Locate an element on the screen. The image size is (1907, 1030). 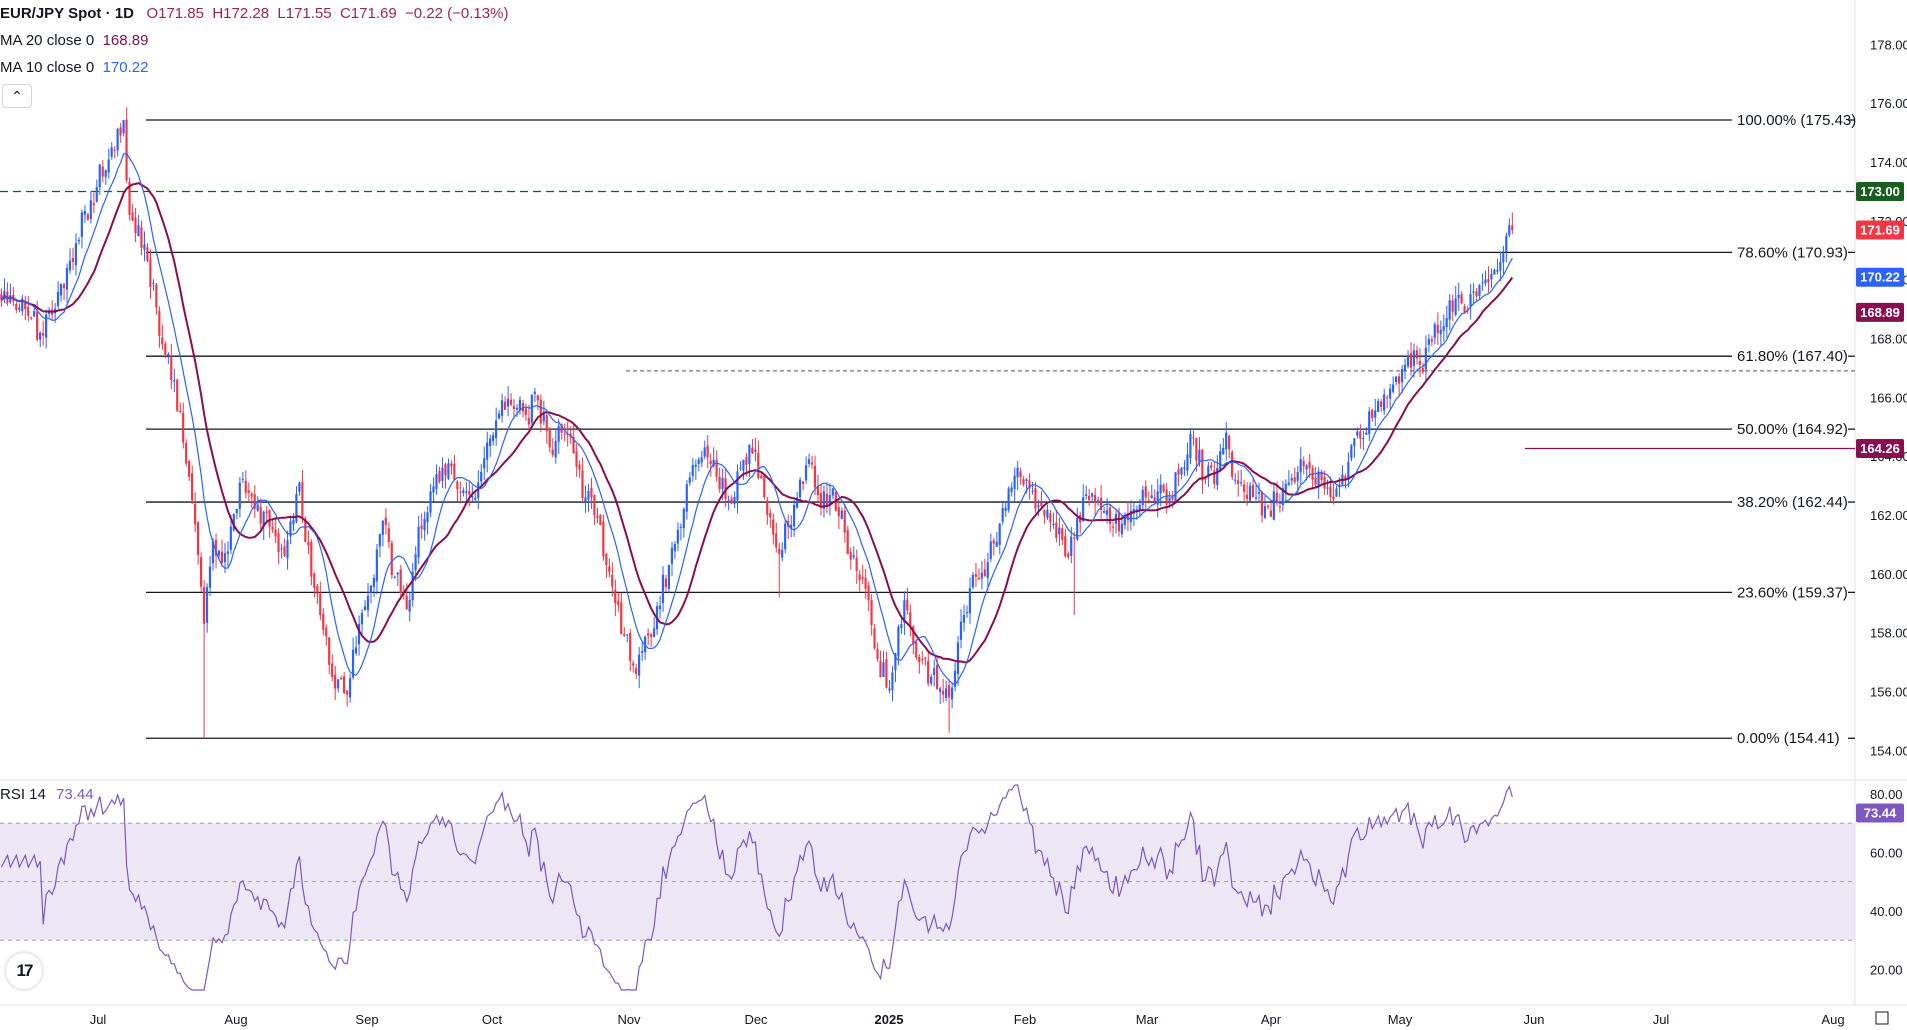
symbol-title: EUR/JPY Spot · 1D is located at coordinates (67, 13).